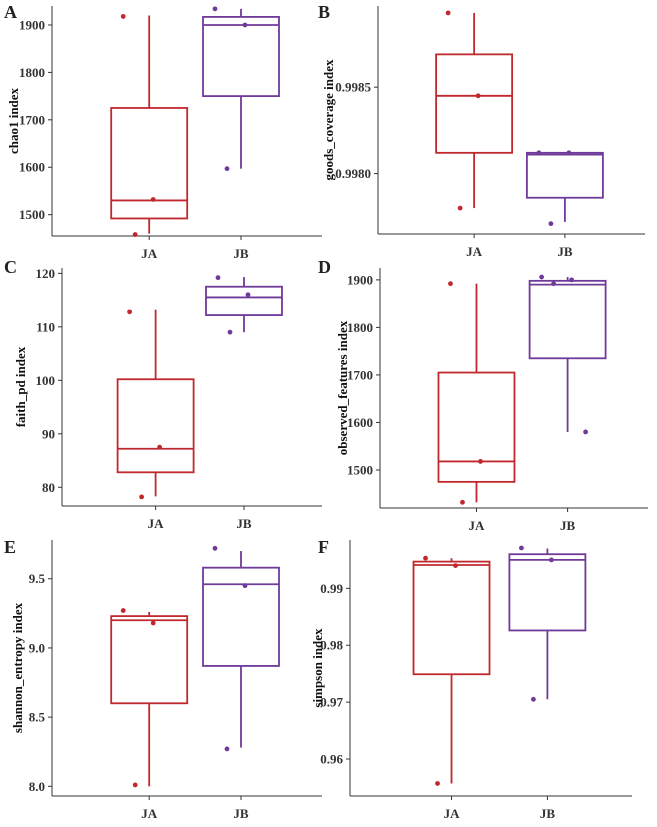 The image size is (657, 827). I want to click on y-axis-label: goods_coverage index, so click(328, 119).